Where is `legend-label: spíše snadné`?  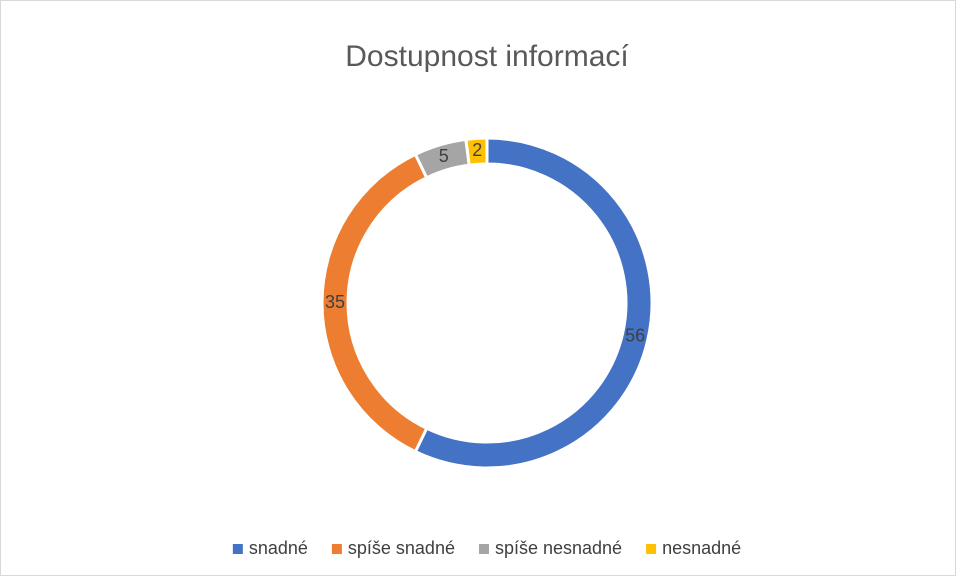
legend-label: spíše snadné is located at coordinates (401, 548).